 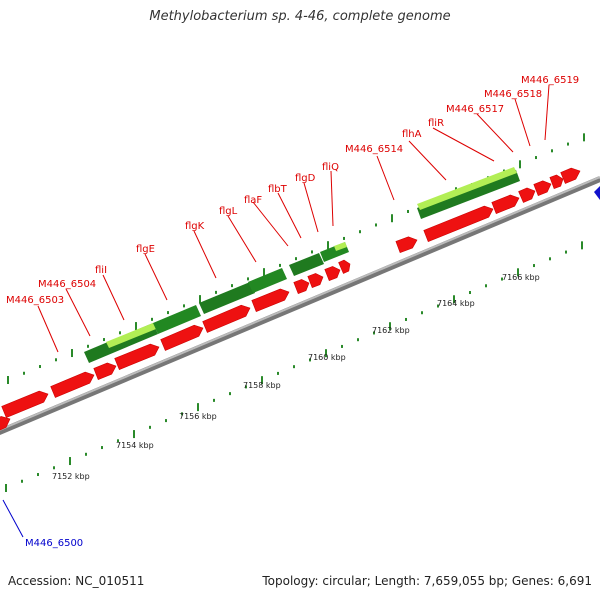 I want to click on gene-label-m446-6517: M446_6517, so click(x=475, y=109).